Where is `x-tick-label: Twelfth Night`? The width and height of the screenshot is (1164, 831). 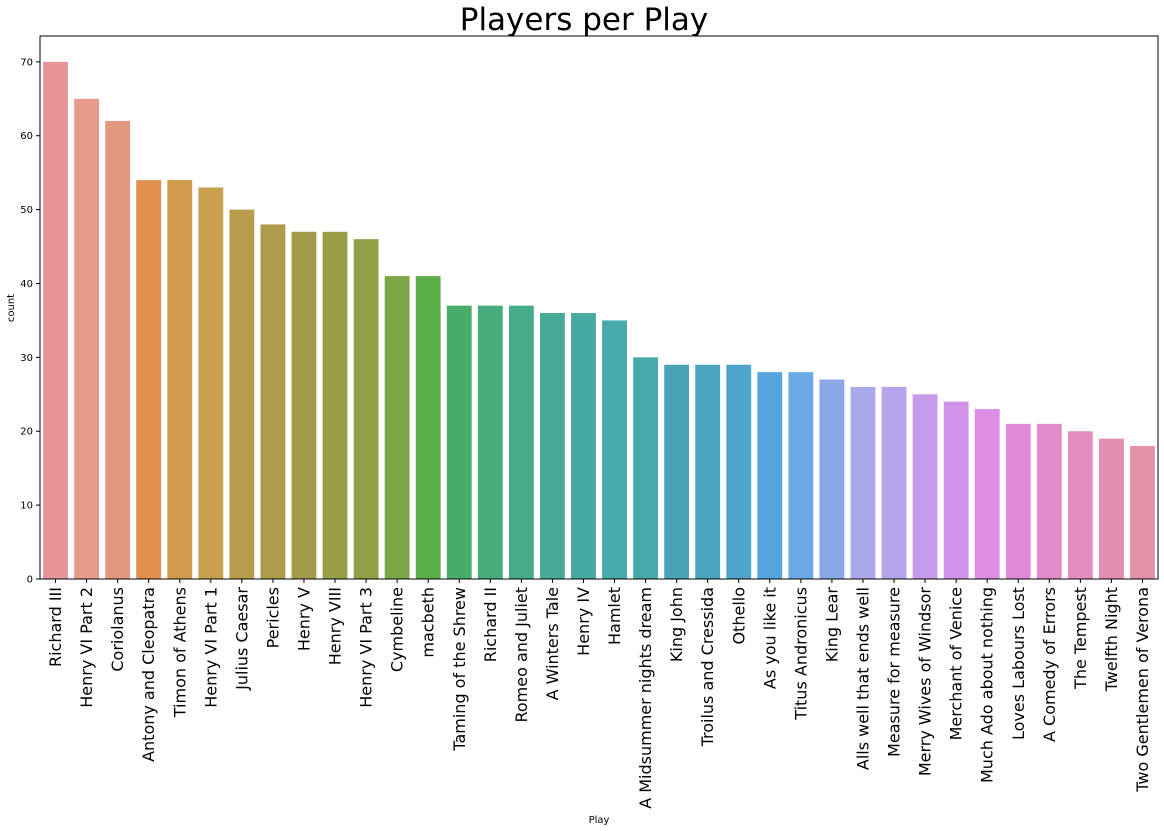 x-tick-label: Twelfth Night is located at coordinates (1111, 639).